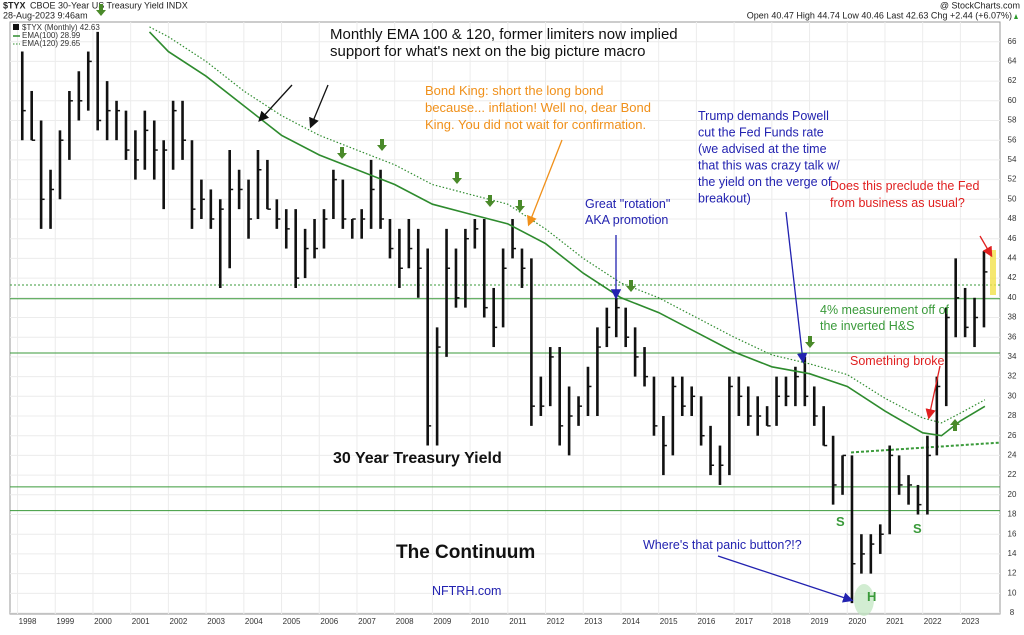 The image size is (1024, 635). I want to click on y-tick-label: 64, so click(1012, 61).